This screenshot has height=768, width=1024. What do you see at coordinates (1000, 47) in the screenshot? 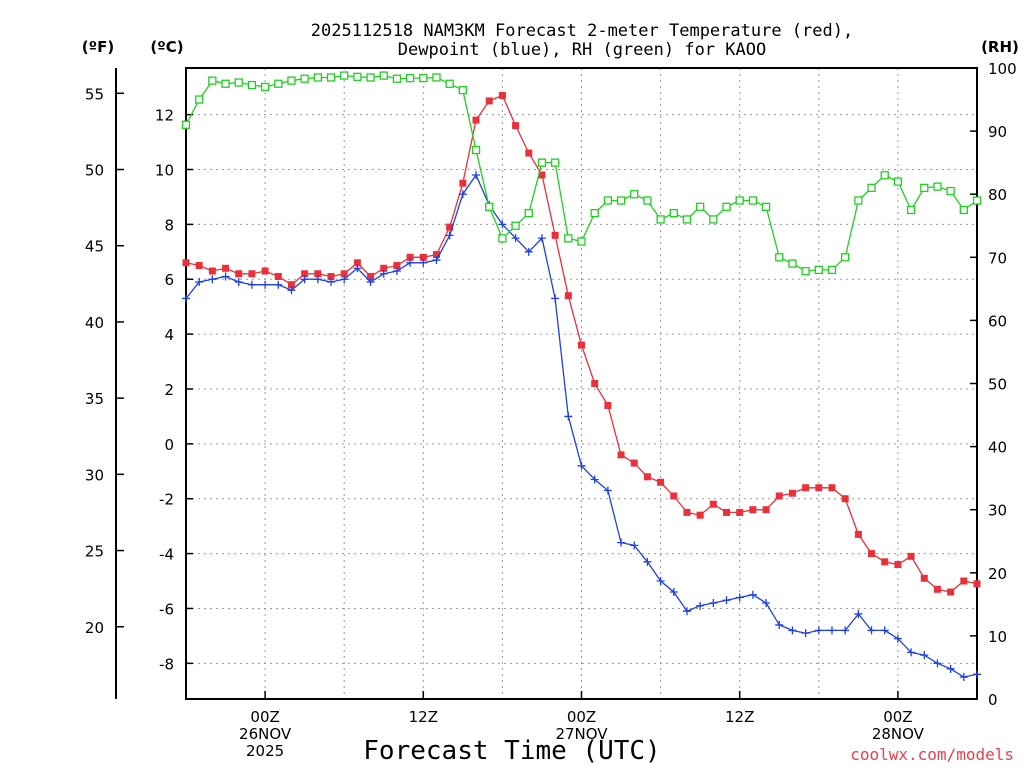
I see `rh-axis-unit: (RH)` at bounding box center [1000, 47].